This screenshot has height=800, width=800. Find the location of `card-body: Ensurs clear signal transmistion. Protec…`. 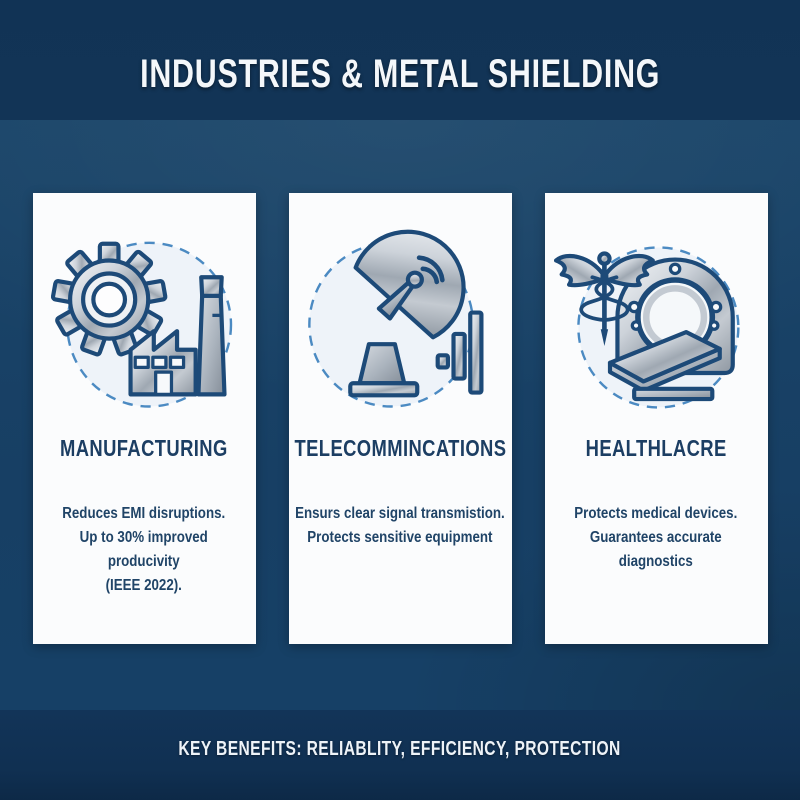

card-body: Ensurs clear signal transmistion. Protec… is located at coordinates (400, 526).